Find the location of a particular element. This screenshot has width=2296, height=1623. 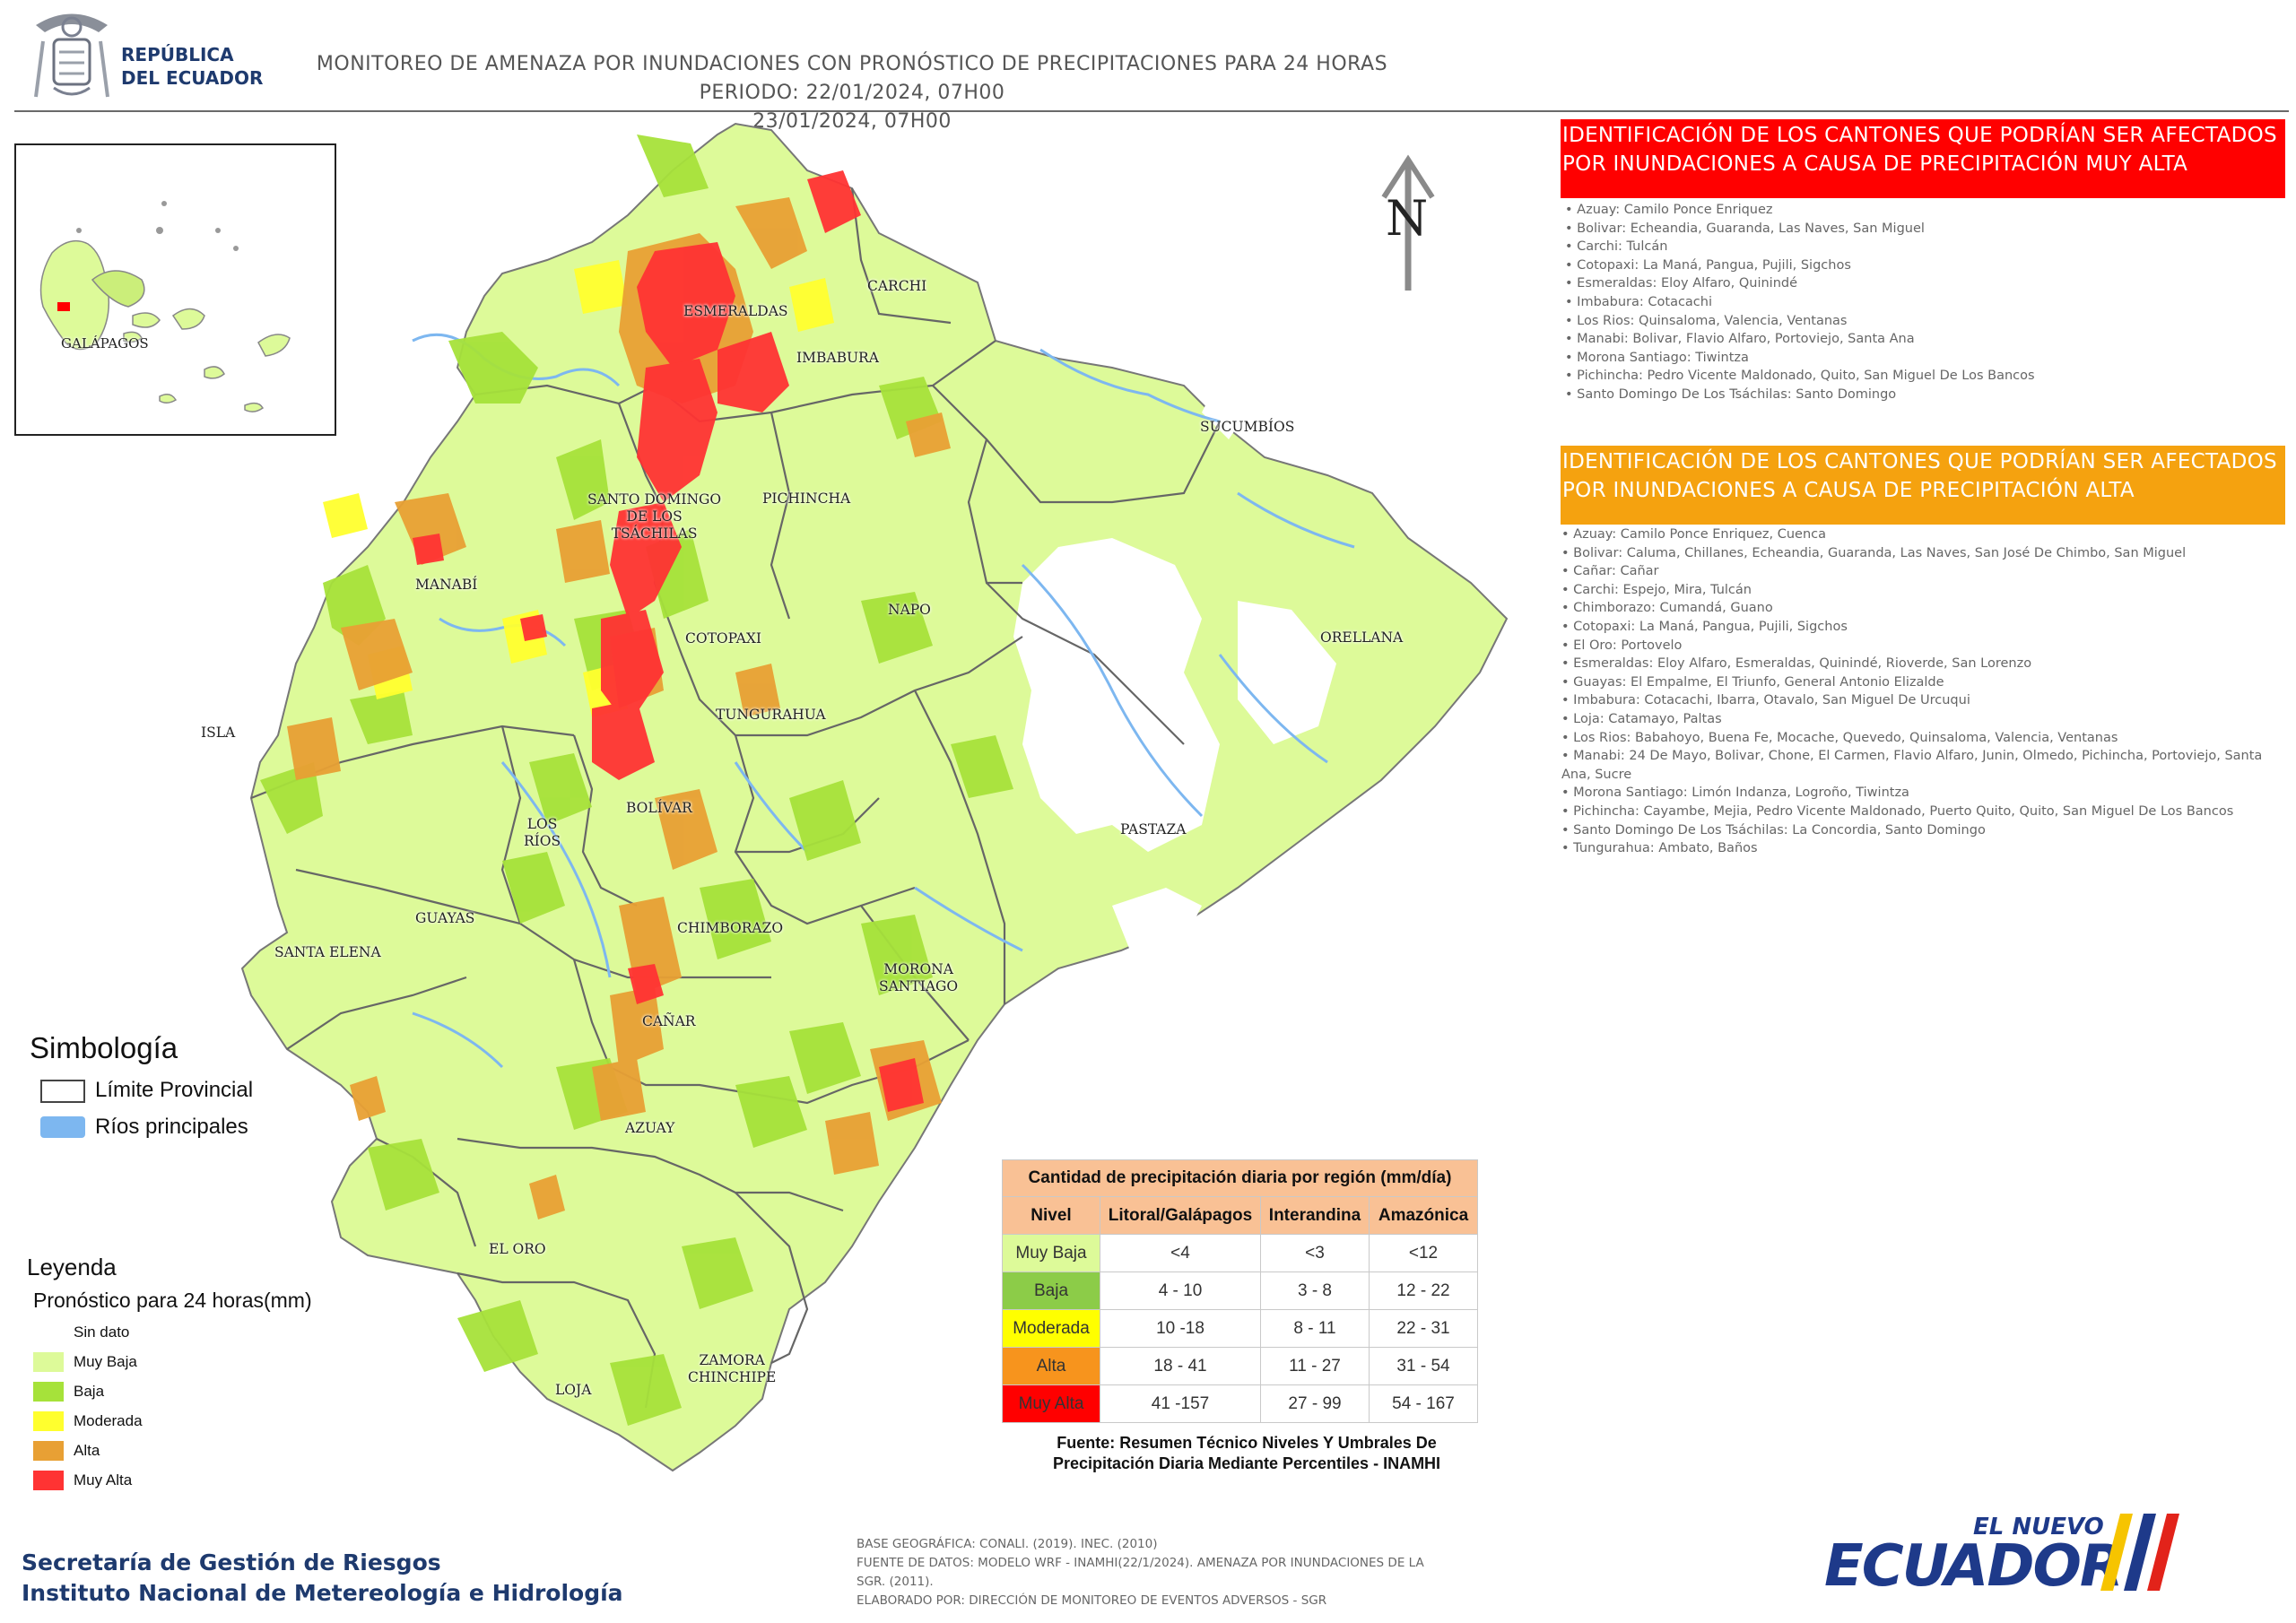

el-nuevo-ecuador-logo: EL NUEVO ECUADOR is located at coordinates (2000, 1555).